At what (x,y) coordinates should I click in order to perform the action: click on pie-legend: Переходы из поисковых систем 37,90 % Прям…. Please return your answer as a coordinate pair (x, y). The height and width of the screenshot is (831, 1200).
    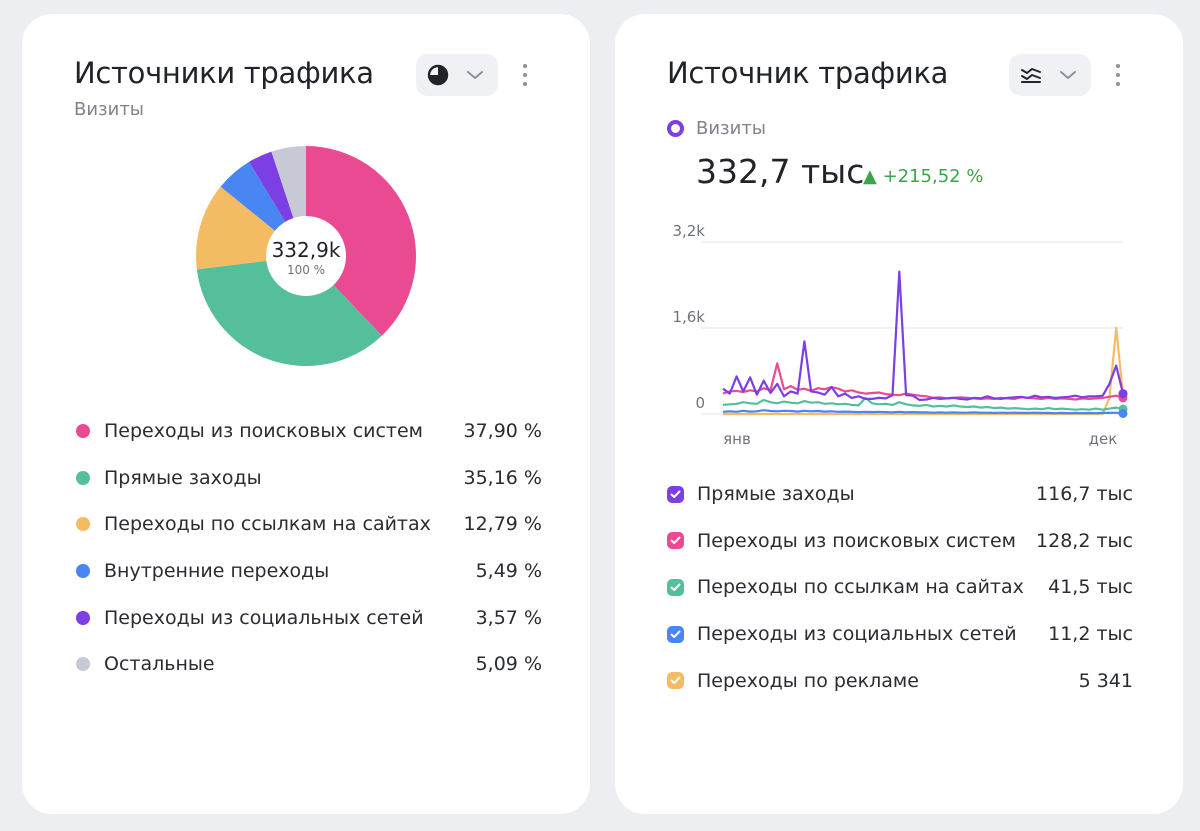
    Looking at the image, I should click on (309, 548).